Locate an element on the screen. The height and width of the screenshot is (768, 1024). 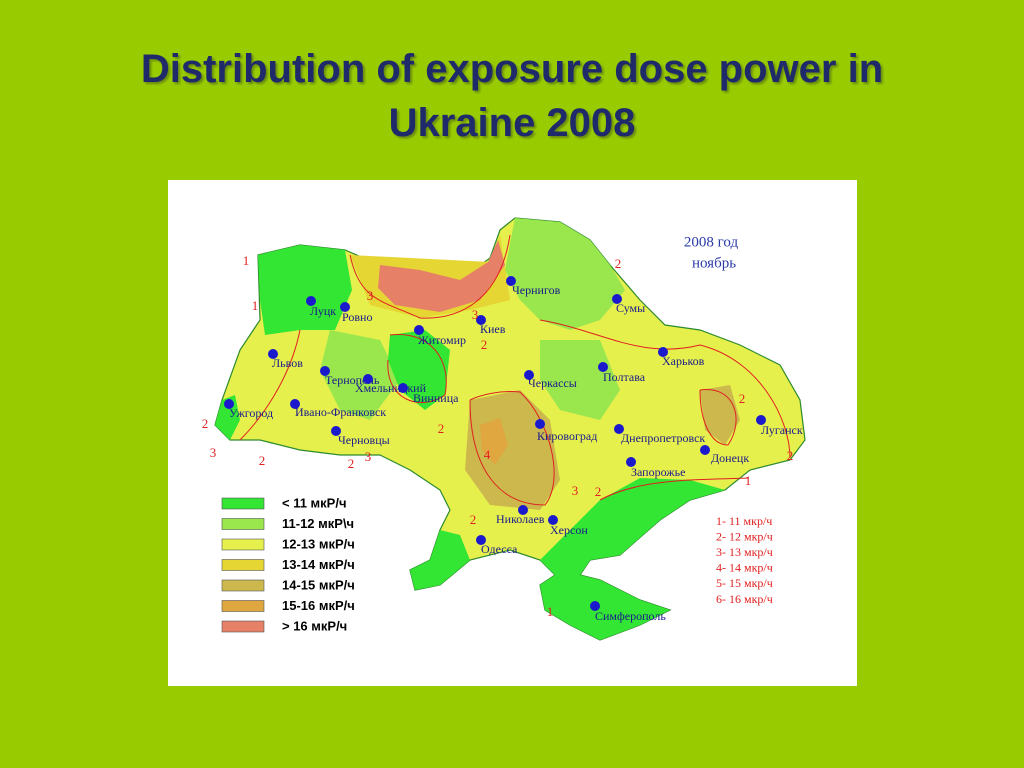
city-label: Львов is located at coordinates (287, 363).